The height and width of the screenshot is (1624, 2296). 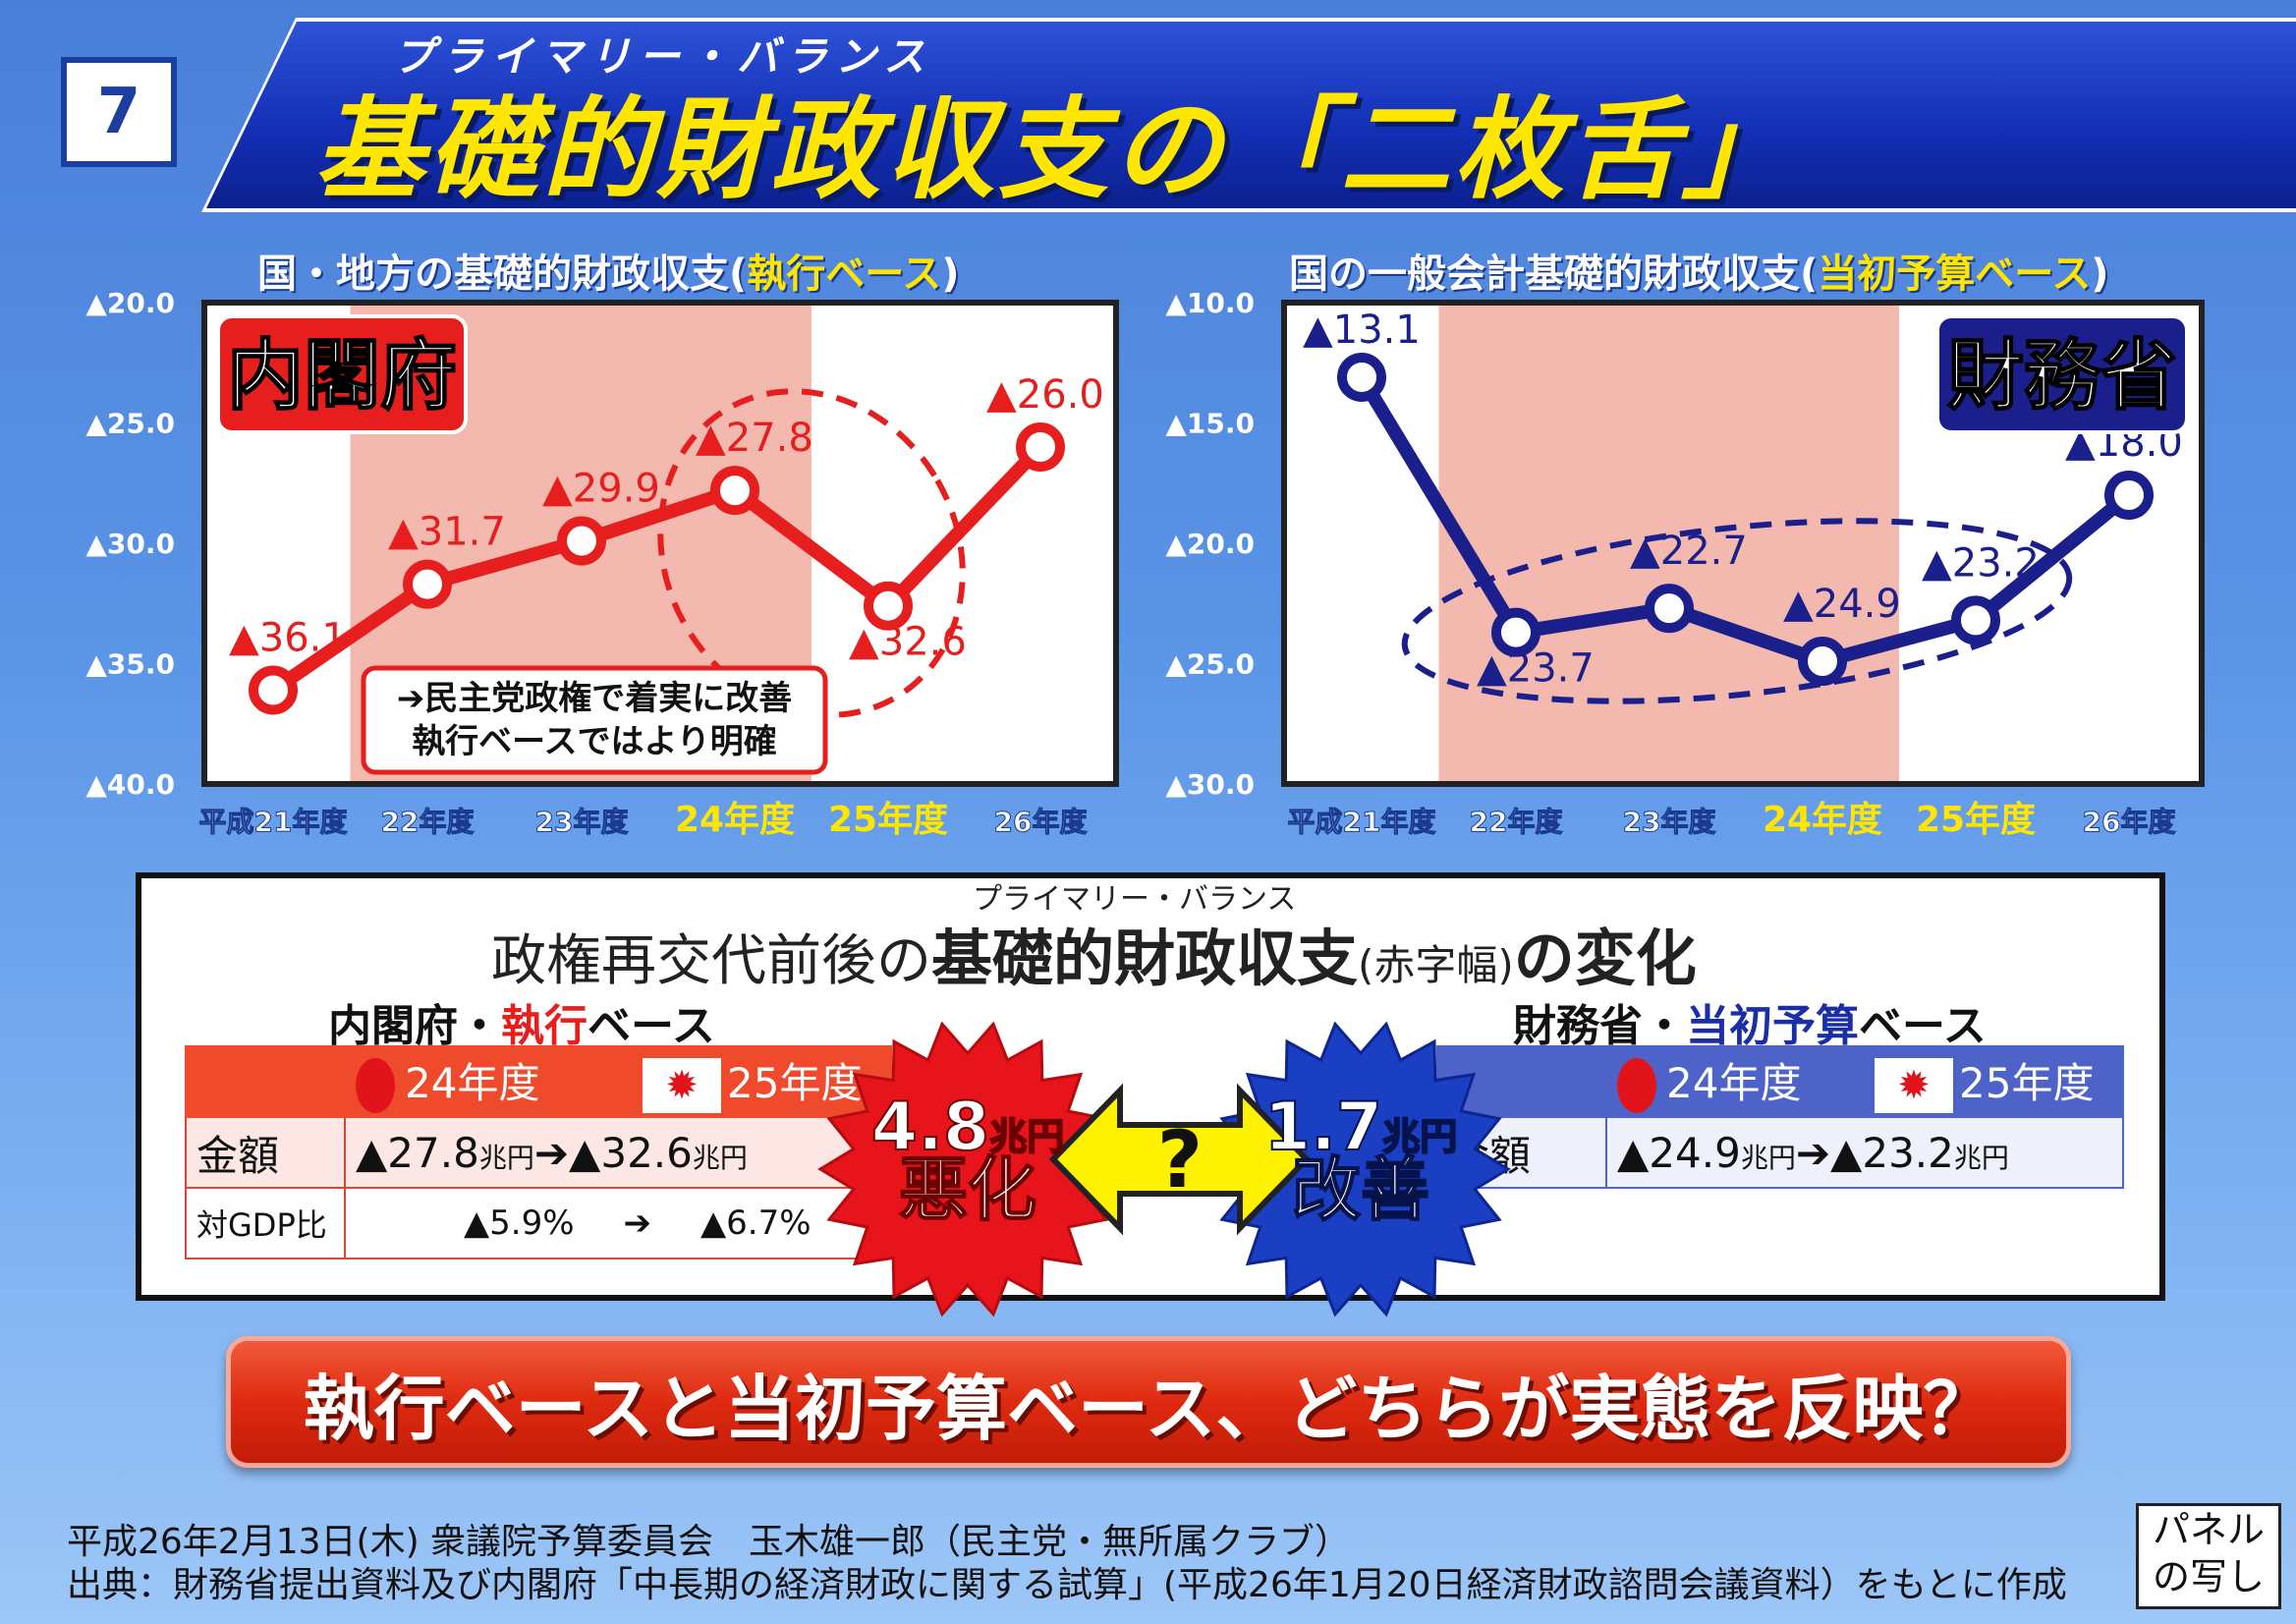 I want to click on chart-0-data-label: ▲31.7, so click(x=447, y=532).